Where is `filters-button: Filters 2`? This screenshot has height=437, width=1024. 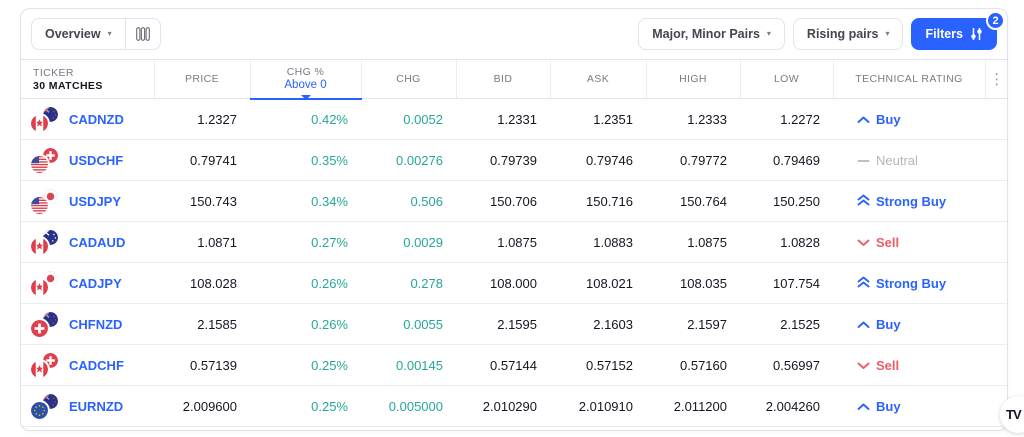 filters-button: Filters 2 is located at coordinates (958, 30).